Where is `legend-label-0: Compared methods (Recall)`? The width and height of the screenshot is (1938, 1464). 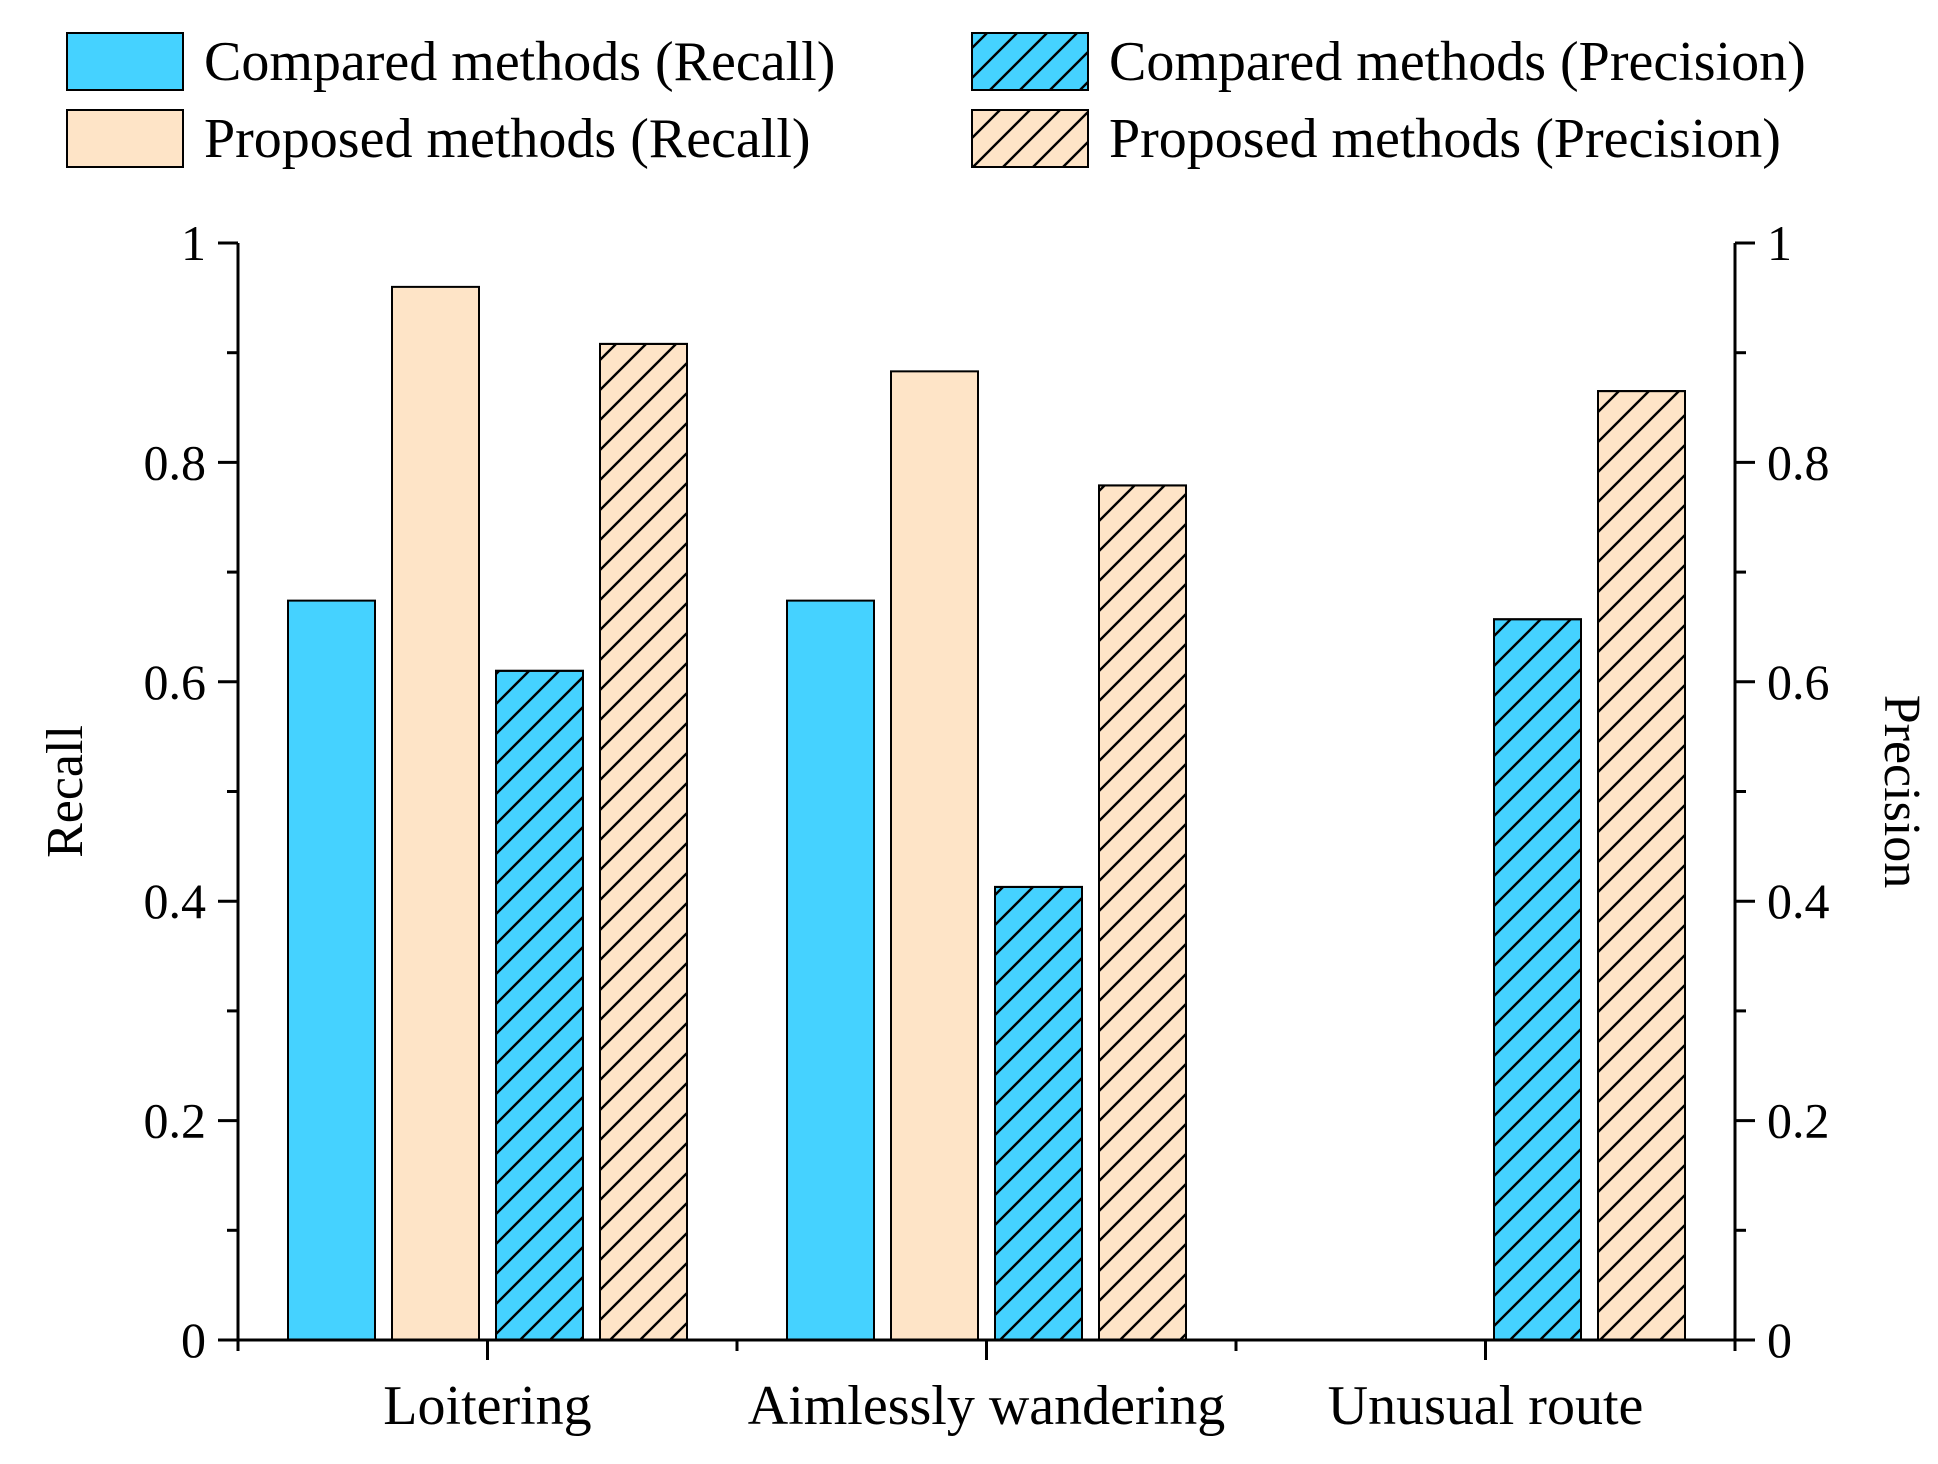 legend-label-0: Compared methods (Recall) is located at coordinates (519, 62).